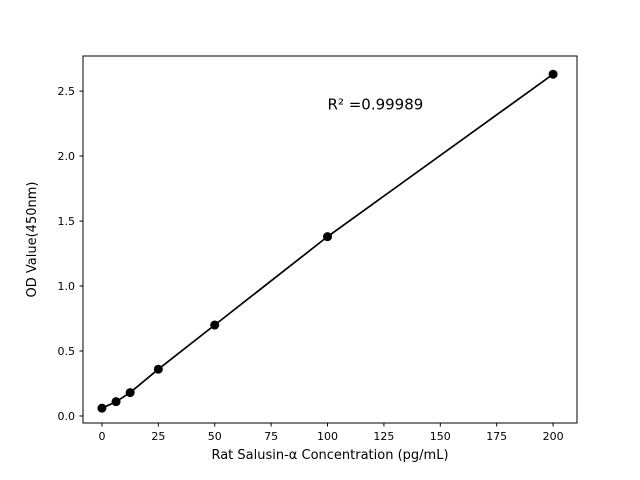 This screenshot has width=640, height=480. Describe the element at coordinates (440, 436) in the screenshot. I see `x-tick-label: 150` at that location.